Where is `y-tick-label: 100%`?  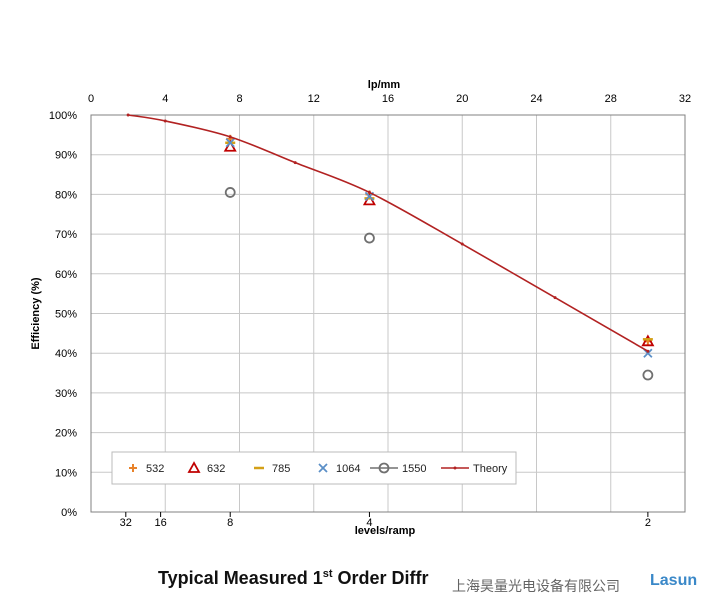
y-tick-label: 100% is located at coordinates (63, 116).